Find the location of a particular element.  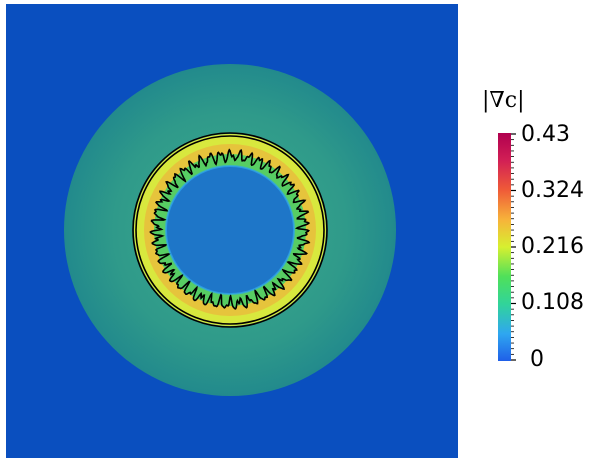

colorbar-tick-label-3: 0.216 is located at coordinates (552, 246).